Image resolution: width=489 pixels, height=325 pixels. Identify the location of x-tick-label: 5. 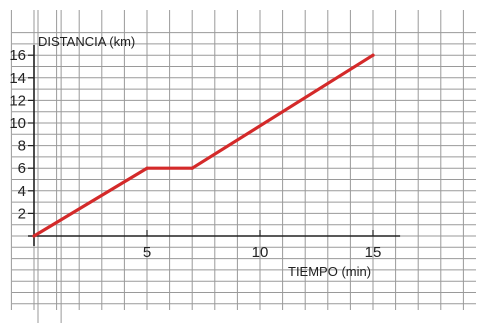
(147, 252).